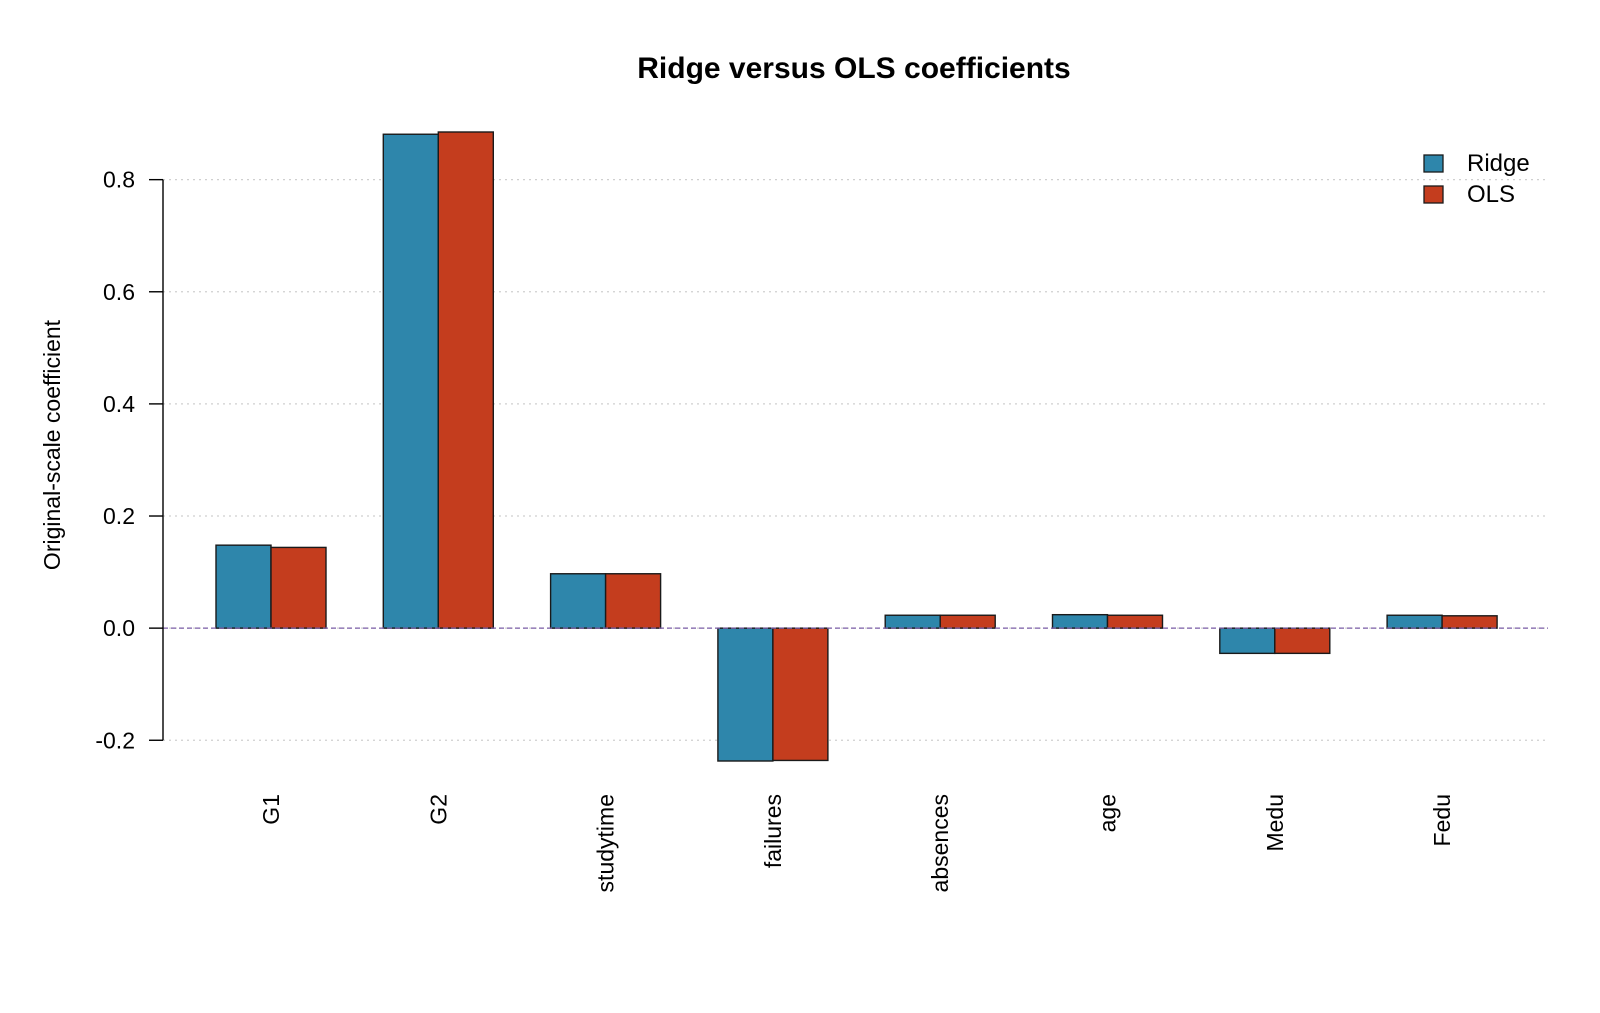  What do you see at coordinates (1080, 621) in the screenshot?
I see `bar-ridge-age` at bounding box center [1080, 621].